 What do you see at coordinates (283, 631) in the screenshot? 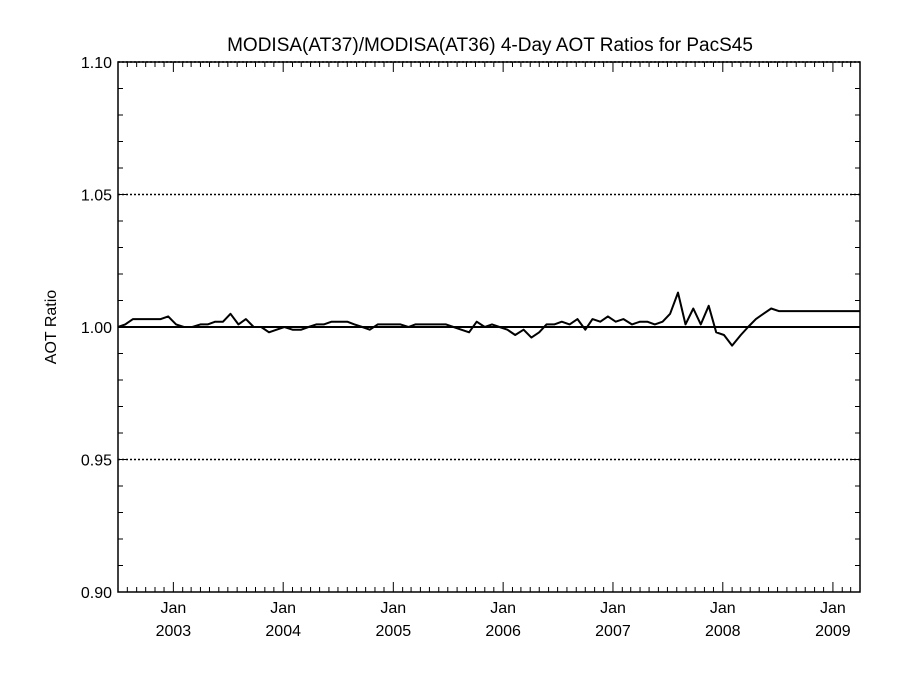
I see `x-tick-label-year: 2004` at bounding box center [283, 631].